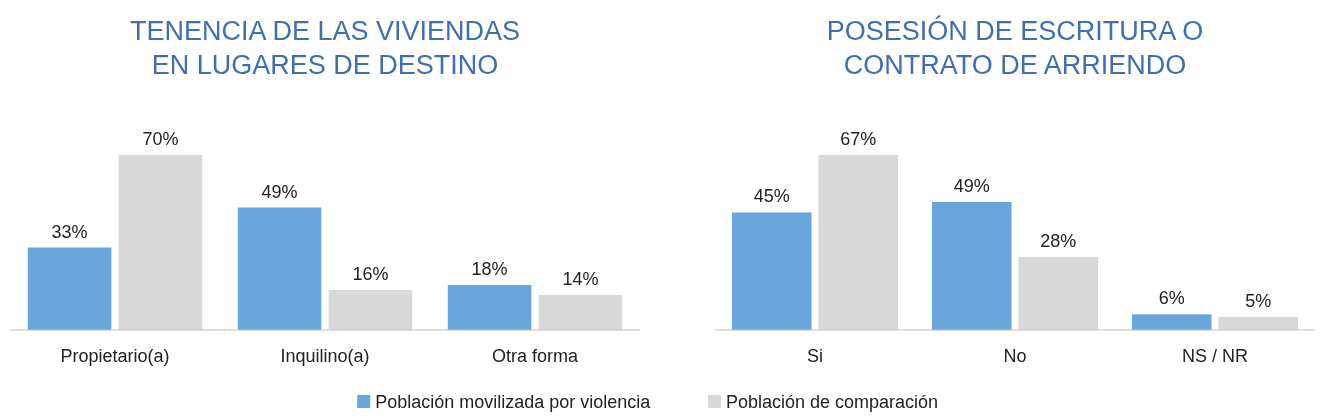 This screenshot has height=418, width=1325. I want to click on data-label: 6%, so click(1171, 298).